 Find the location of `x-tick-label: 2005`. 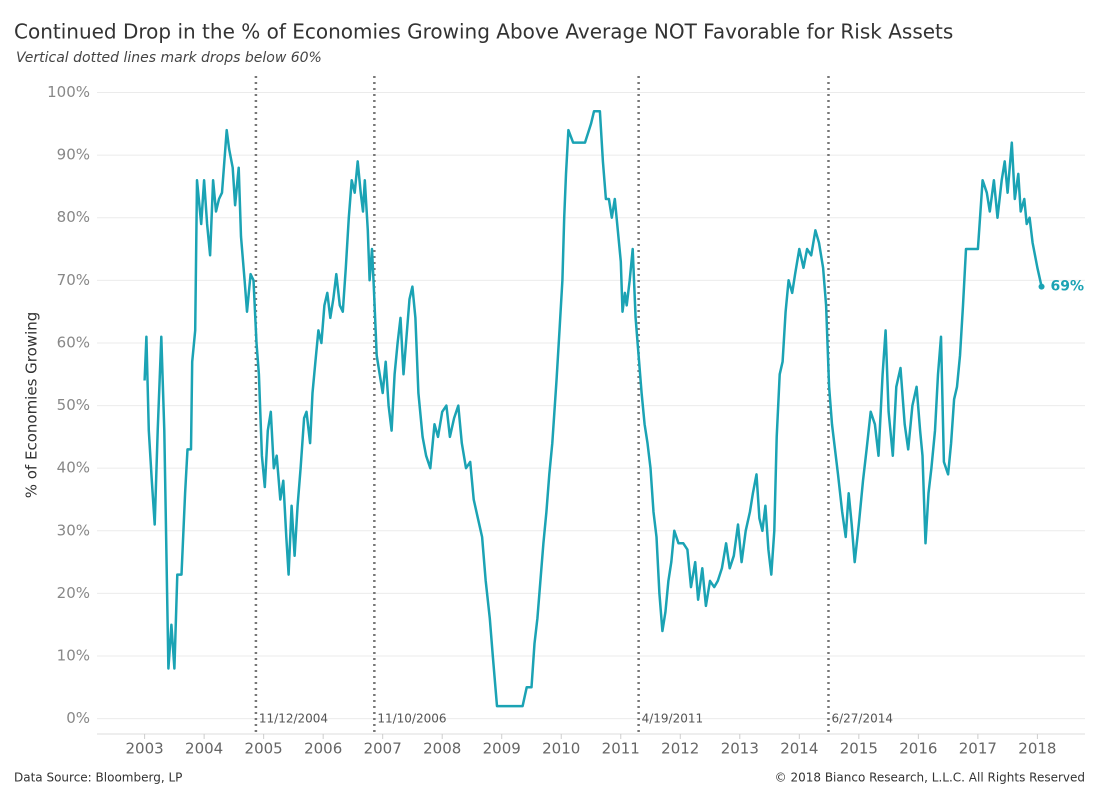

x-tick-label: 2005 is located at coordinates (264, 749).